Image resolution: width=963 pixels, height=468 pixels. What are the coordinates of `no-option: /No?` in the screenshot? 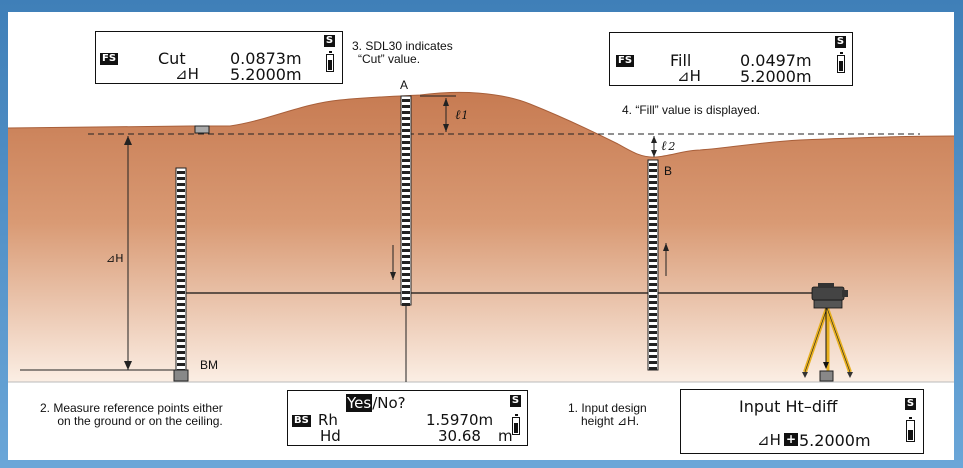 It's located at (389, 403).